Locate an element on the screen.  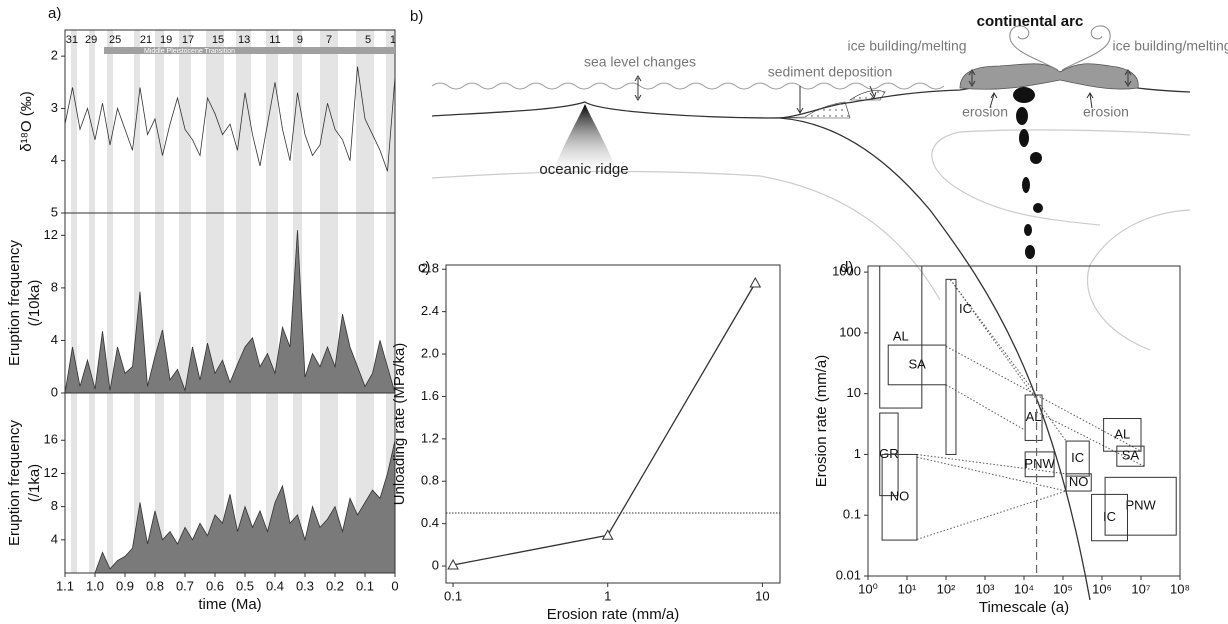
transition-label: Middle Pleistocene Transition is located at coordinates (189, 51).